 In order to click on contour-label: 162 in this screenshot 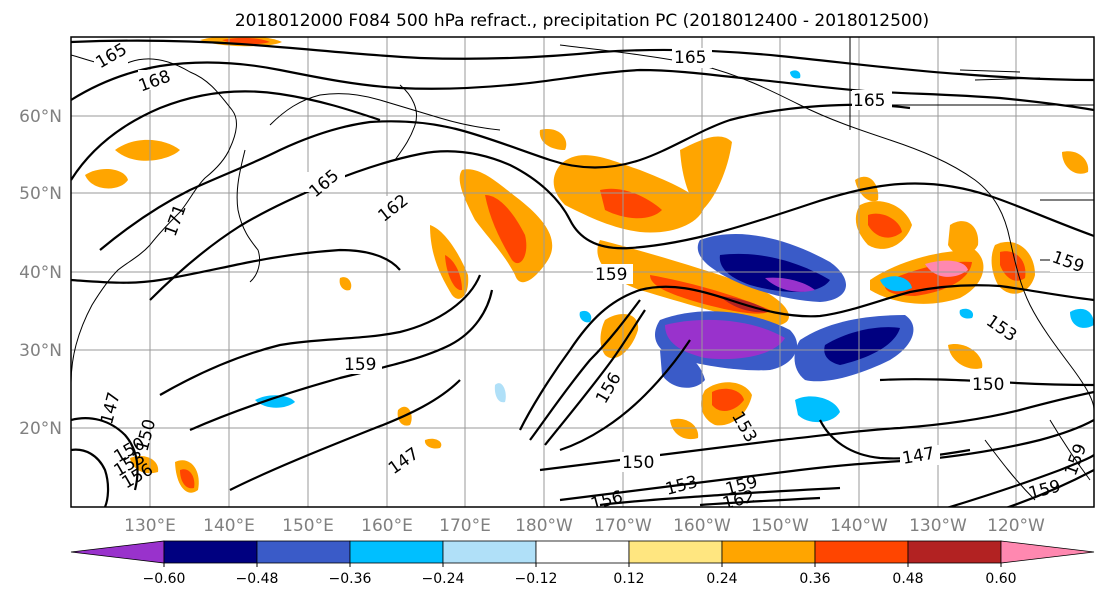, I will do `click(739, 501)`.